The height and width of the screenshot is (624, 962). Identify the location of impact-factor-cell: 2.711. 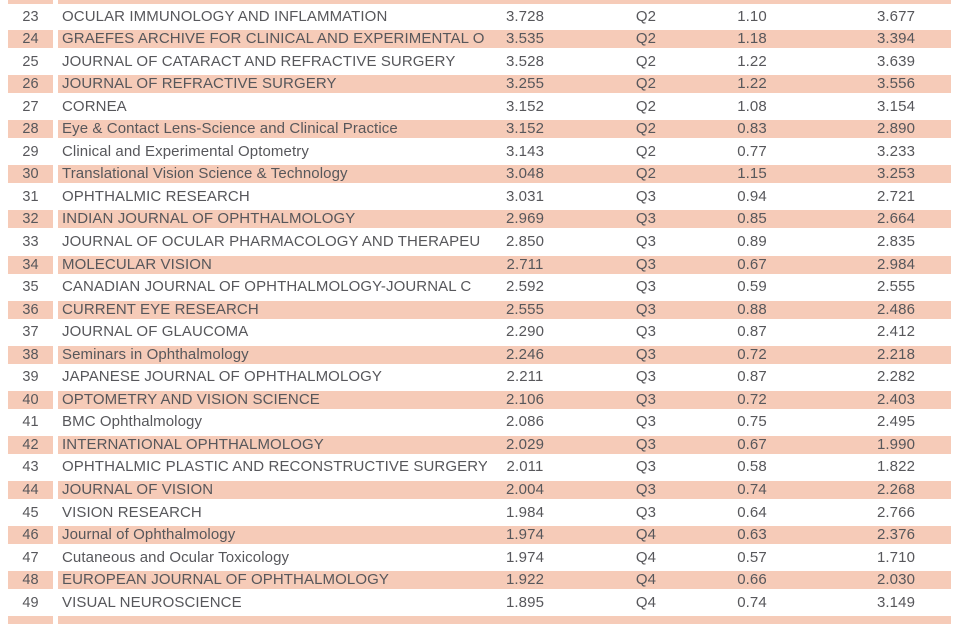
(525, 264).